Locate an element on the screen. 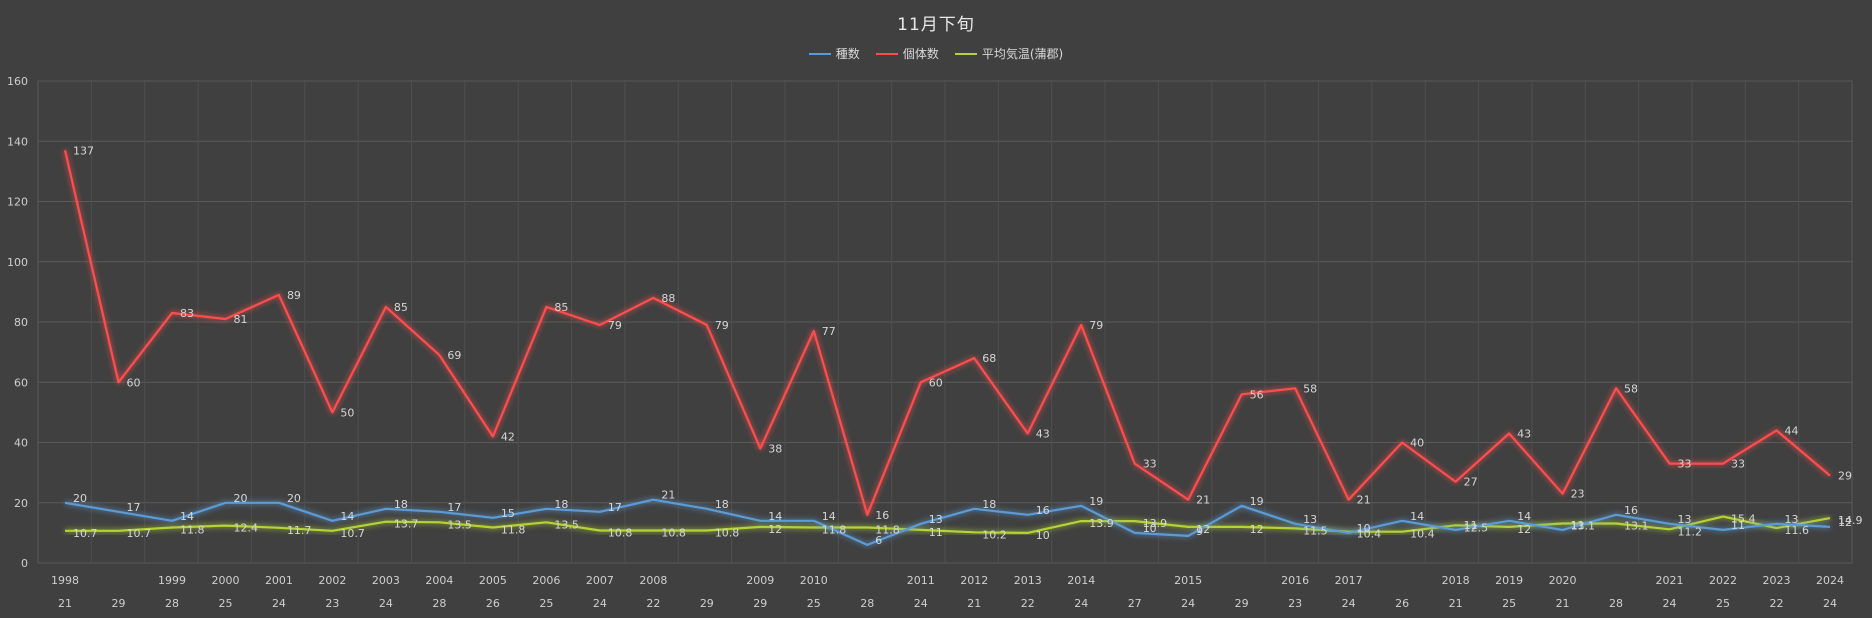  data-label-2: 13.1 is located at coordinates (1583, 526).